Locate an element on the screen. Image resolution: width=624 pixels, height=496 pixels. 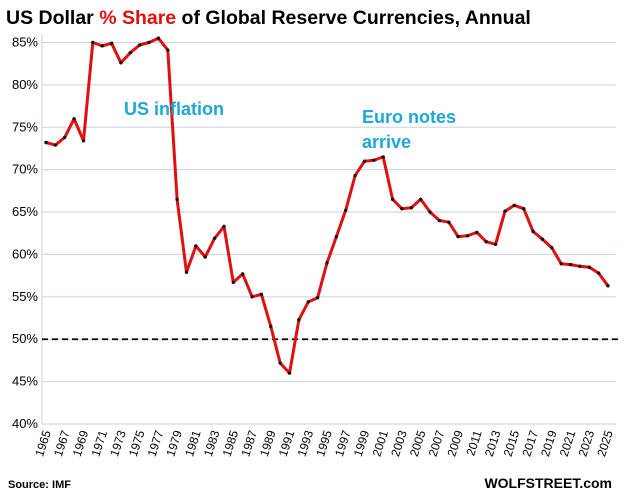
title-part1: US Dollar is located at coordinates (52, 18).